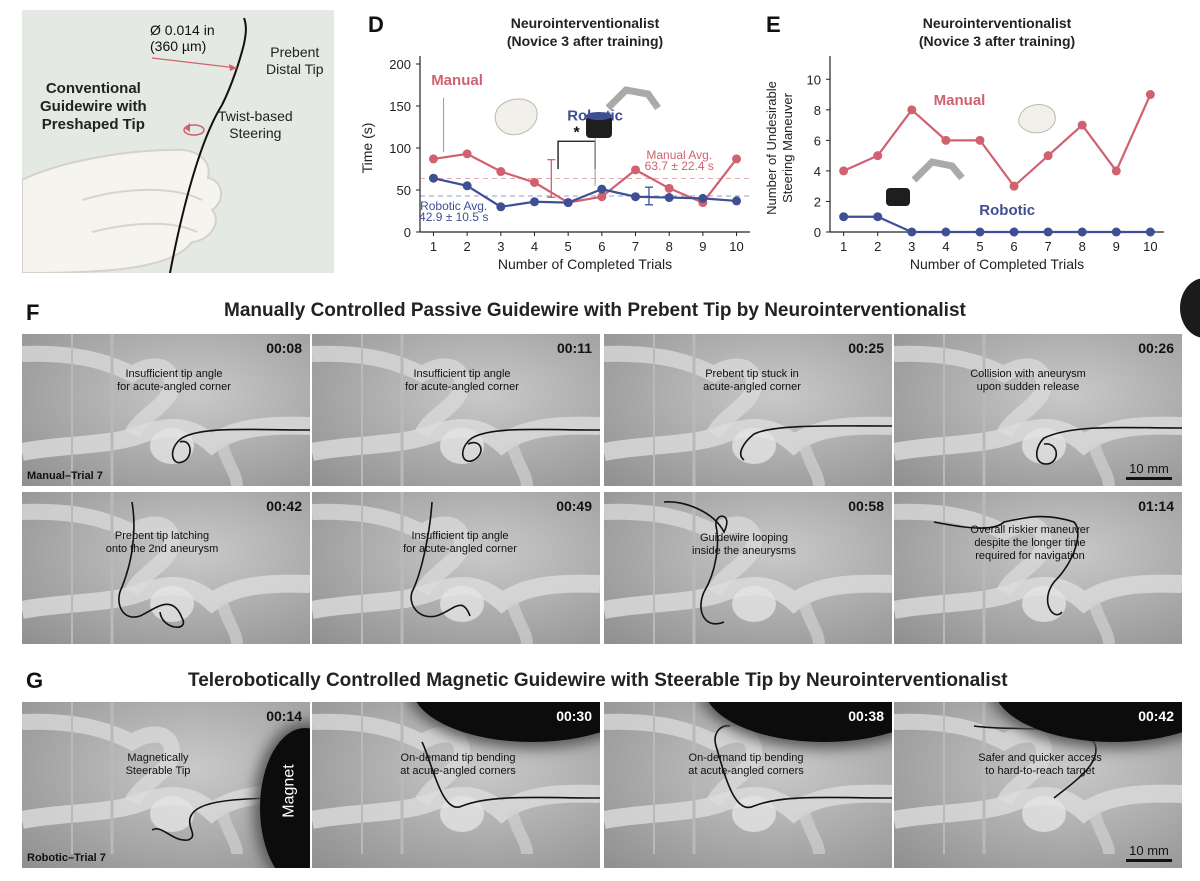  What do you see at coordinates (367, 148) in the screenshot?
I see `y-axis-label: Time (s)` at bounding box center [367, 148].